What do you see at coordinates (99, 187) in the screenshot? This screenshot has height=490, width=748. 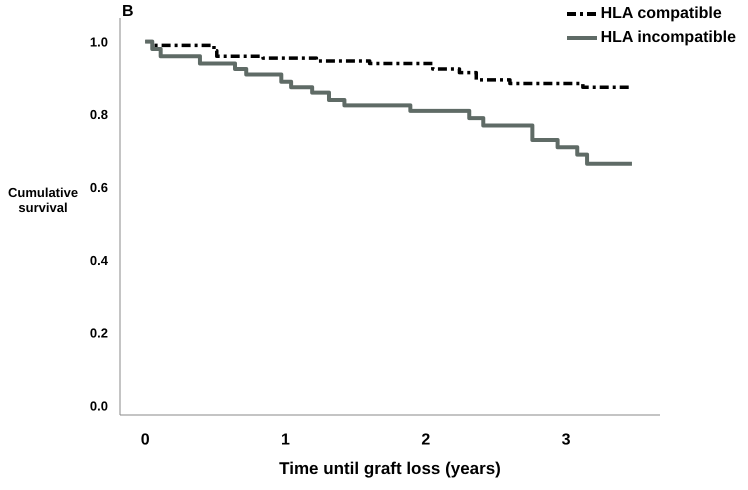 I see `y-tick-label: 0.6` at bounding box center [99, 187].